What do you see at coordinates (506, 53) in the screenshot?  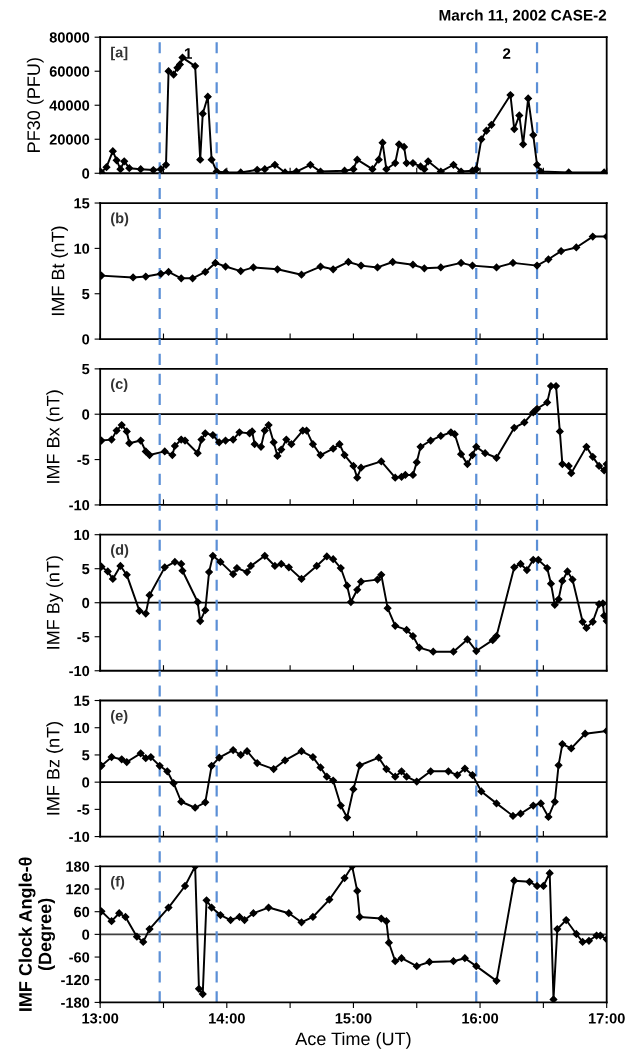 I see `annotation: 2` at bounding box center [506, 53].